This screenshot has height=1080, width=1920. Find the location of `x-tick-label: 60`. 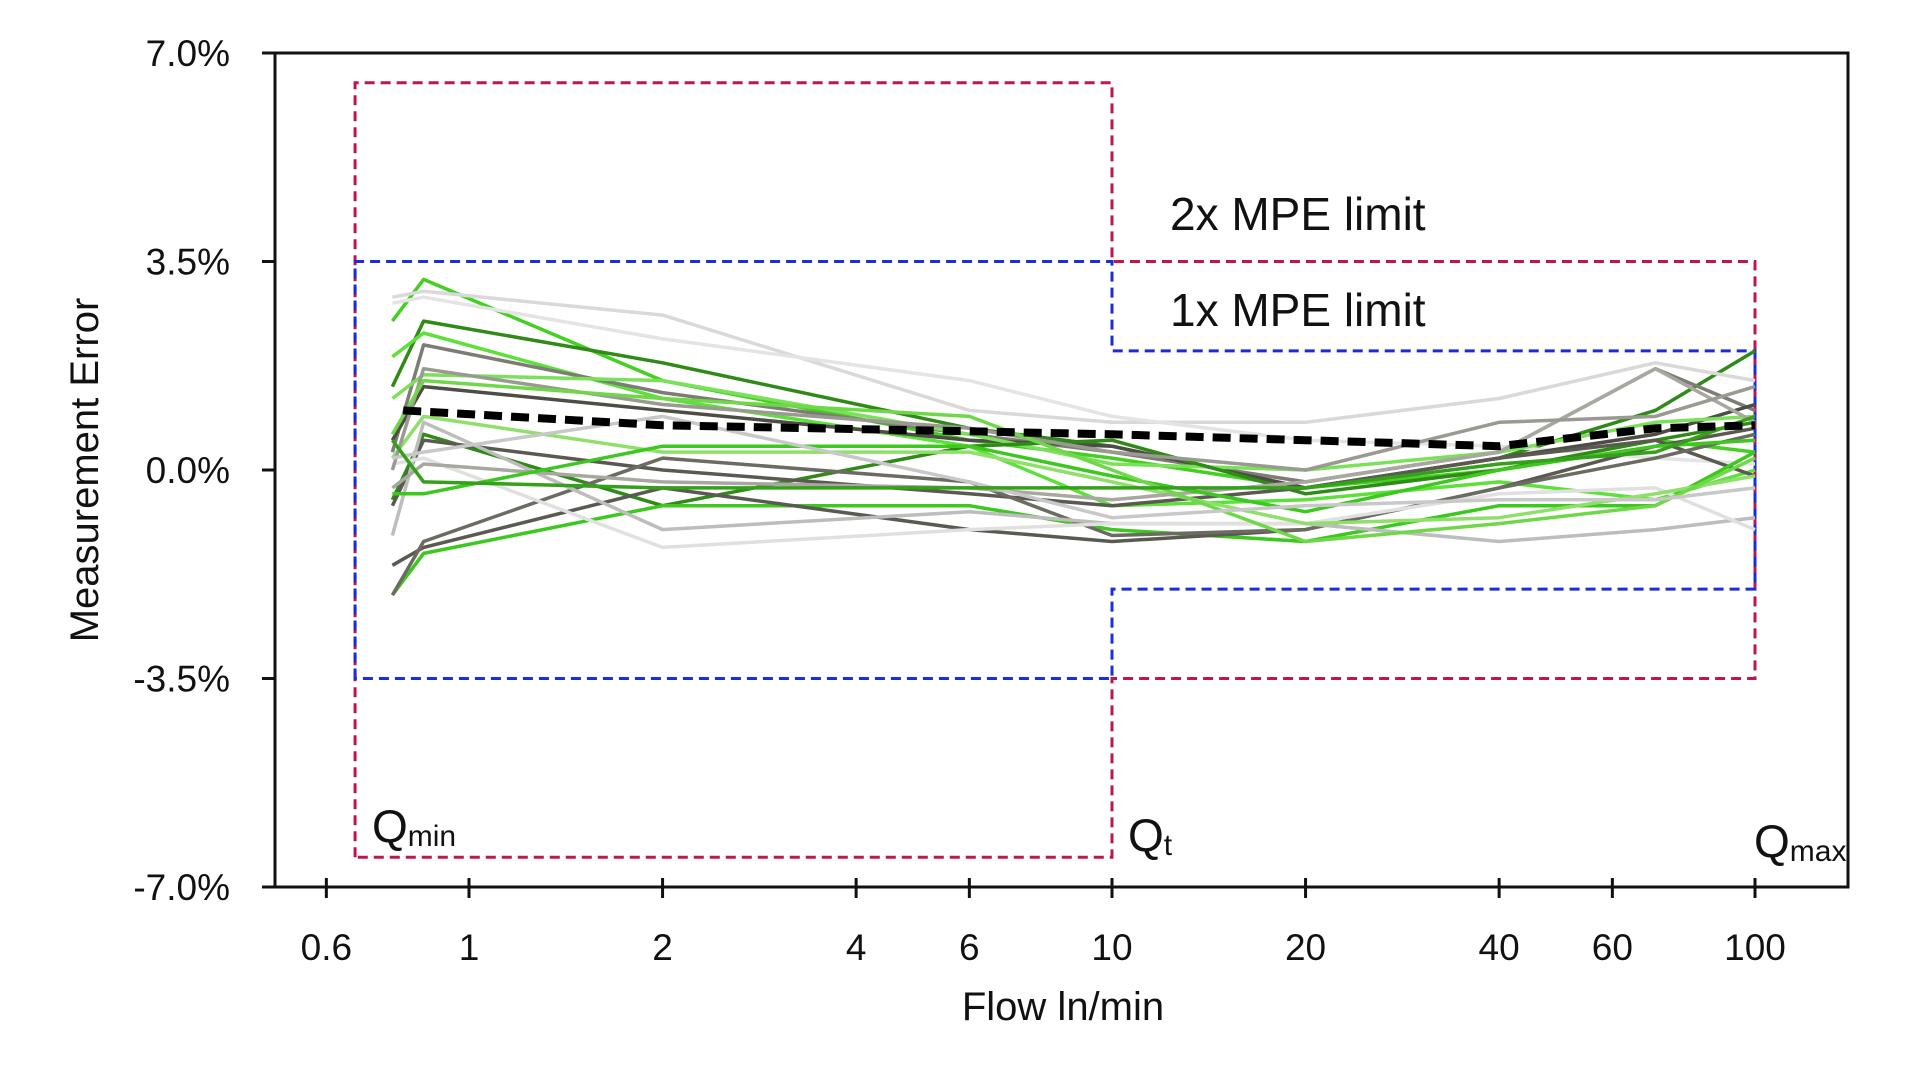

x-tick-label: 60 is located at coordinates (1612, 947).